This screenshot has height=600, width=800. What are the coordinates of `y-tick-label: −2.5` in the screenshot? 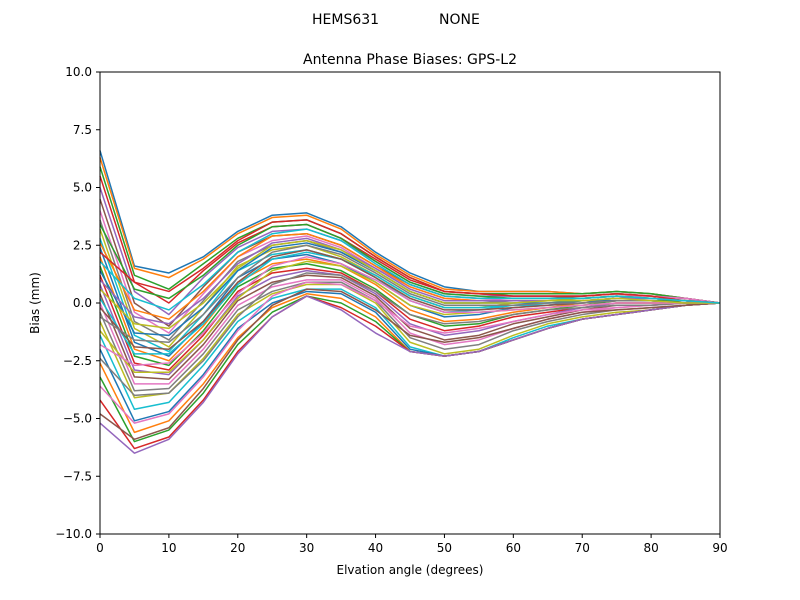 It's located at (77, 361).